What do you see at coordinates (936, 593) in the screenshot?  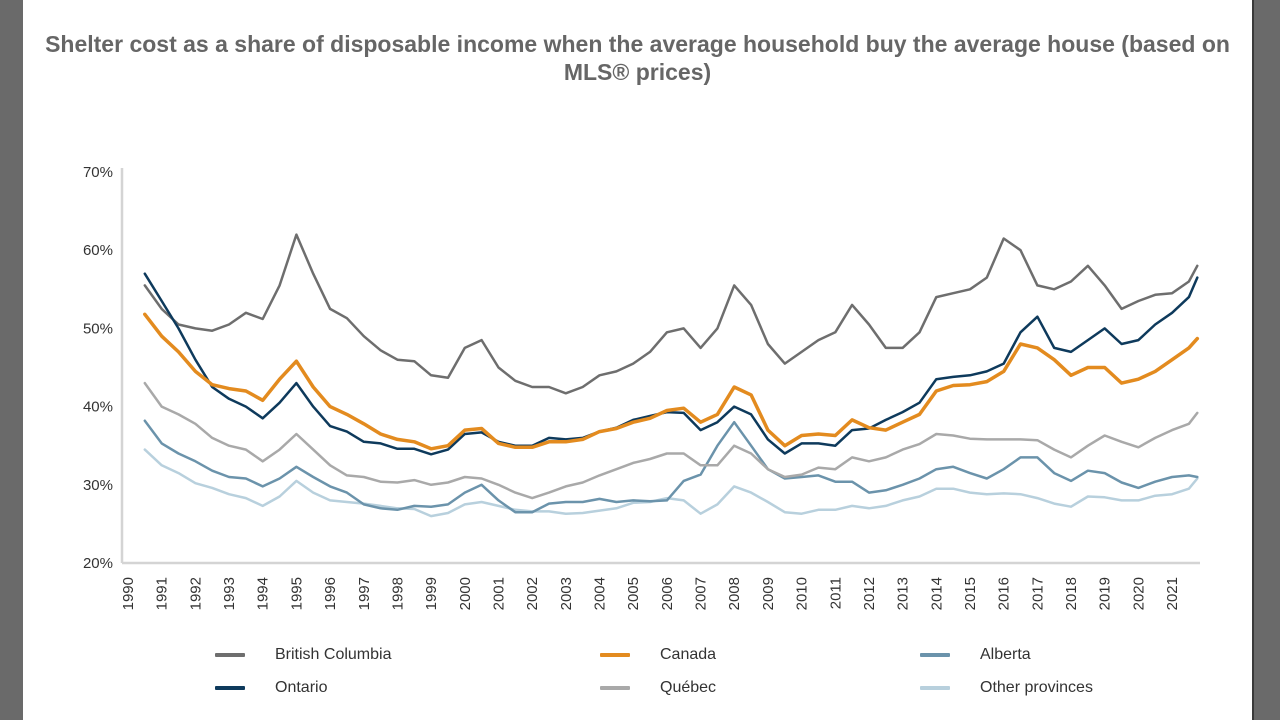 I see `x-tick-label: 2014` at bounding box center [936, 593].